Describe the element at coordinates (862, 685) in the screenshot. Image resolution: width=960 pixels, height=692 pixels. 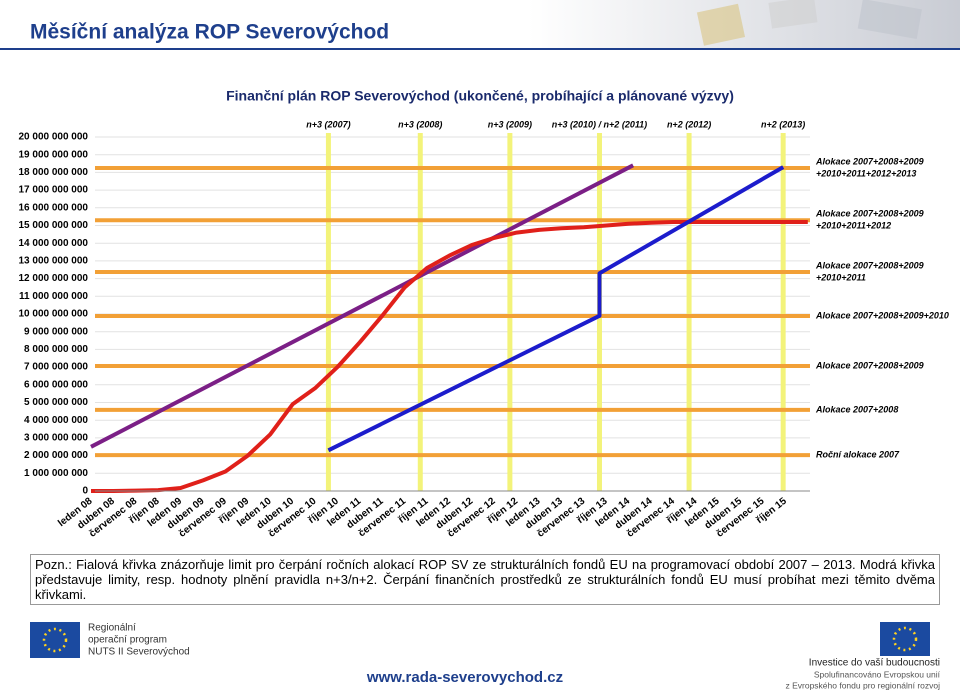
I see `footer-right-text: z Evropského fondu pro regionální rozvoj` at that location.